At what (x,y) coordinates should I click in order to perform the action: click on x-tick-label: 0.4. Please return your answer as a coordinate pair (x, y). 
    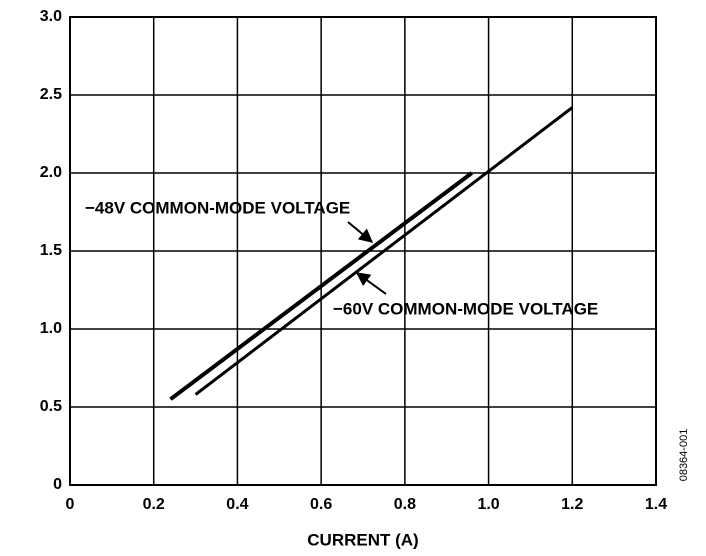
    Looking at the image, I should click on (237, 504).